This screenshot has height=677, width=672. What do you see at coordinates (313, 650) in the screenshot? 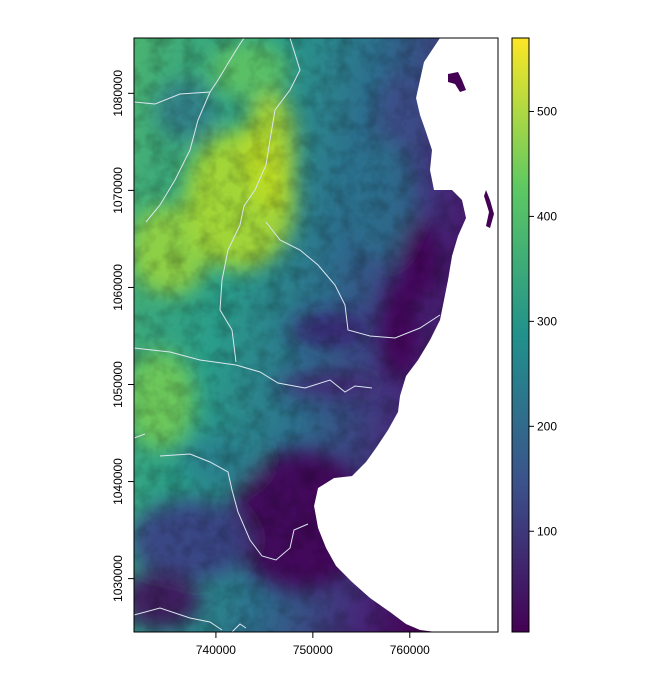
I see `x-tick-label: 750000` at bounding box center [313, 650].